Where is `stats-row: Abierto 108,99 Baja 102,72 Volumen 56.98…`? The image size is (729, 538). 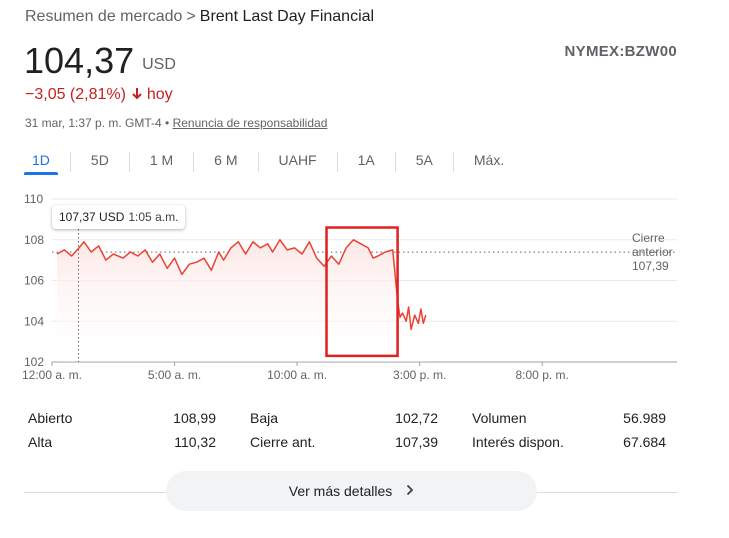
stats-row: Abierto 108,99 Baja 102,72 Volumen 56.98… is located at coordinates (348, 418).